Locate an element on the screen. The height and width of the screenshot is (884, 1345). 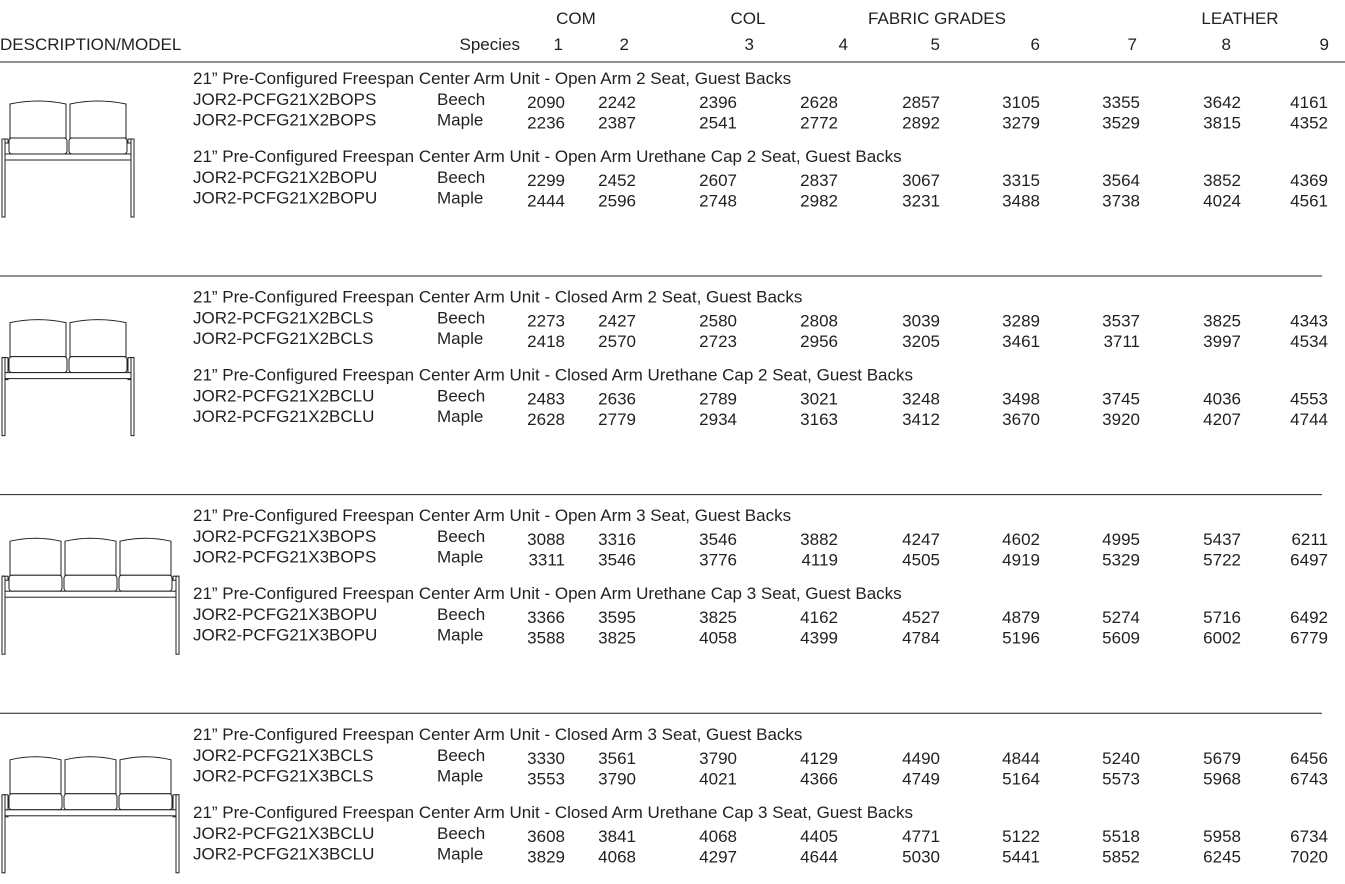
price: 2607 is located at coordinates (718, 180).